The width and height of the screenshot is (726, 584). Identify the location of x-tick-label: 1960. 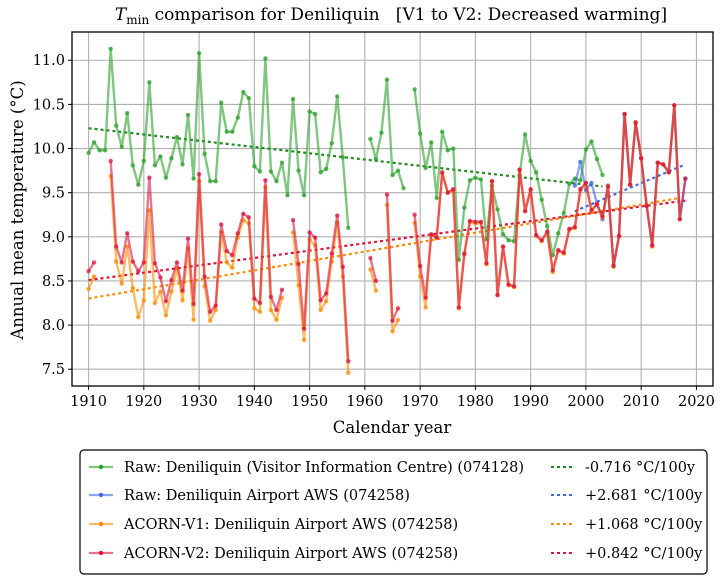
(364, 402).